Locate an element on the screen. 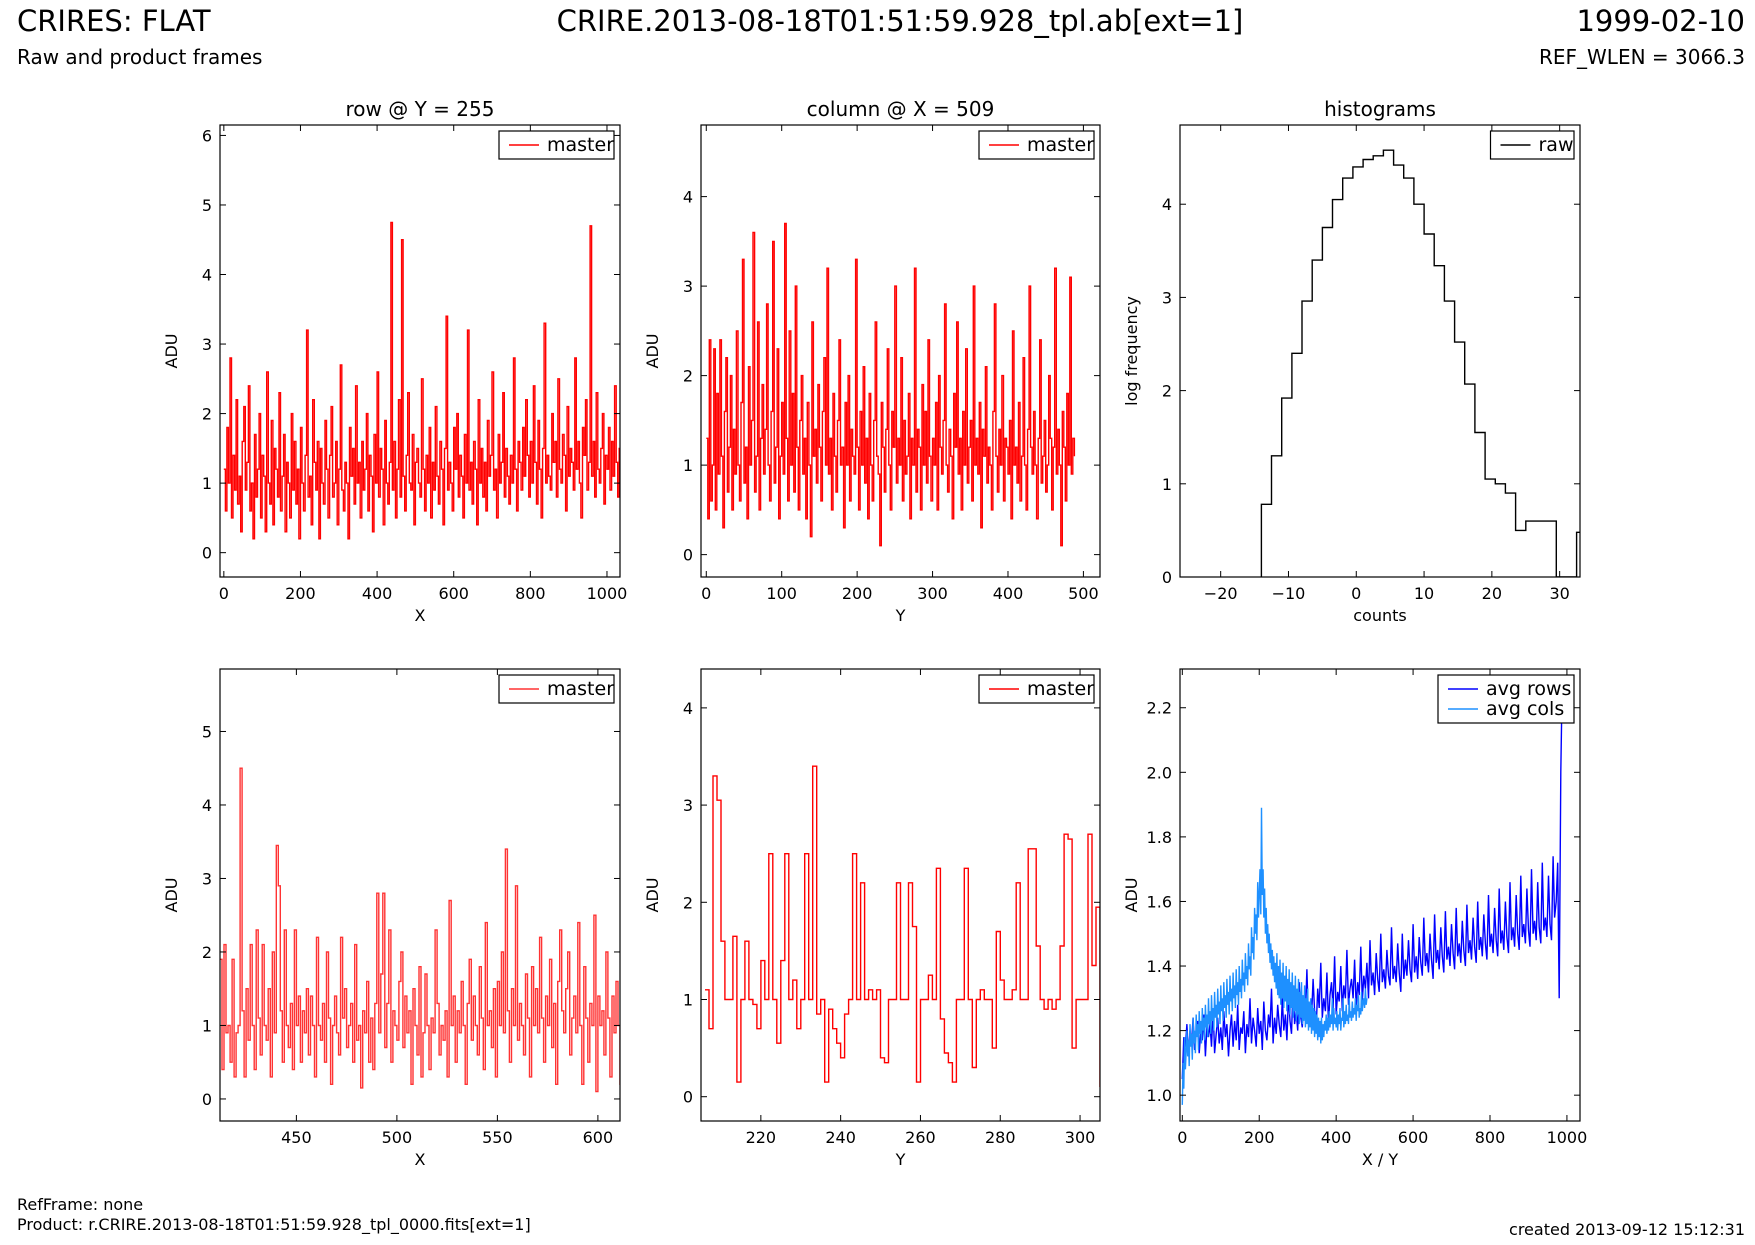  x-tick-label: 10 is located at coordinates (1424, 593).